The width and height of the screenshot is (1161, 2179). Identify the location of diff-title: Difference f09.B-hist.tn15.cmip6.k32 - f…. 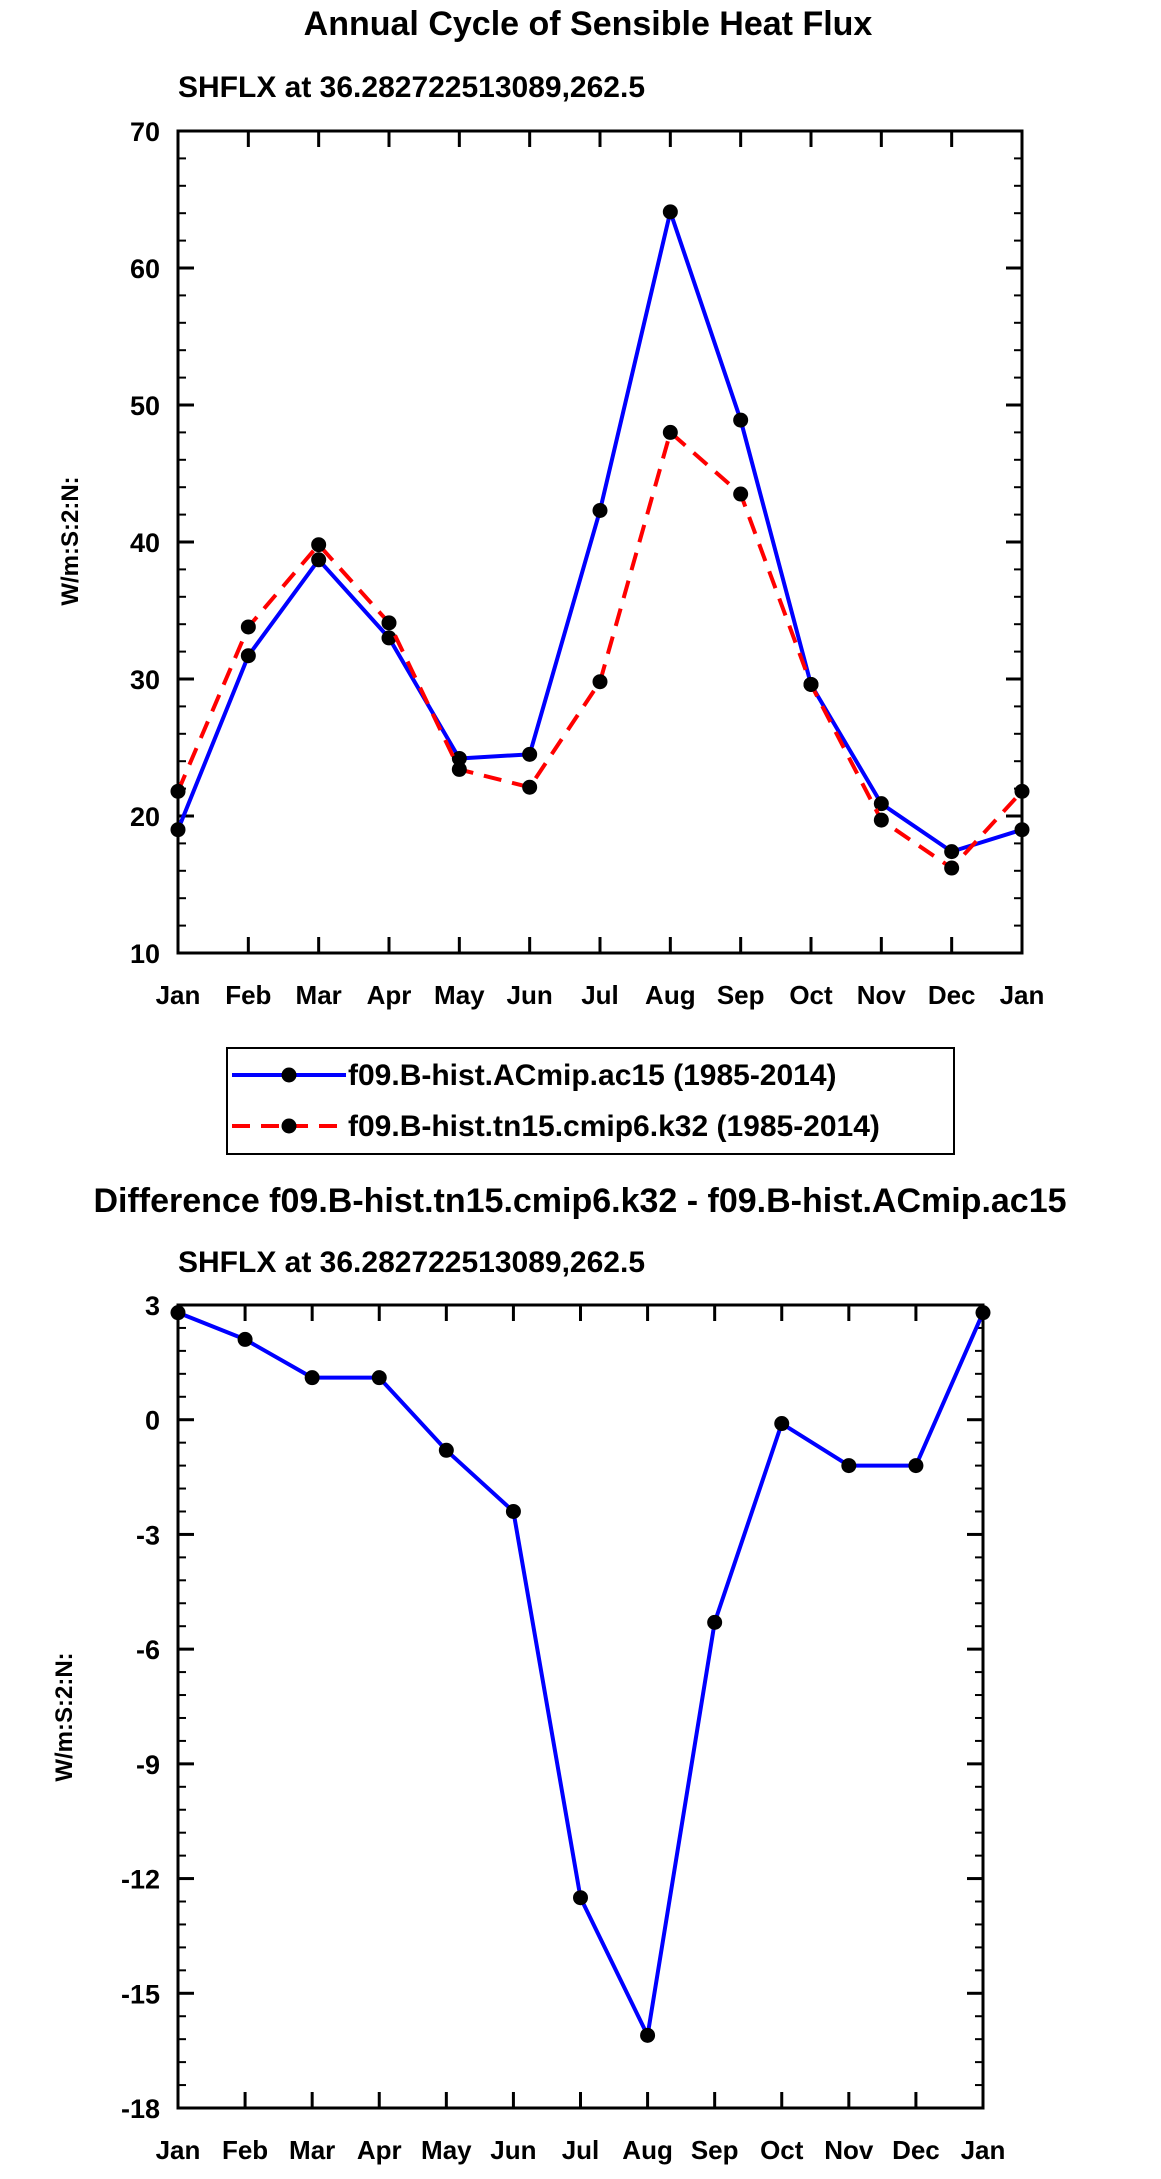
(579, 1201).